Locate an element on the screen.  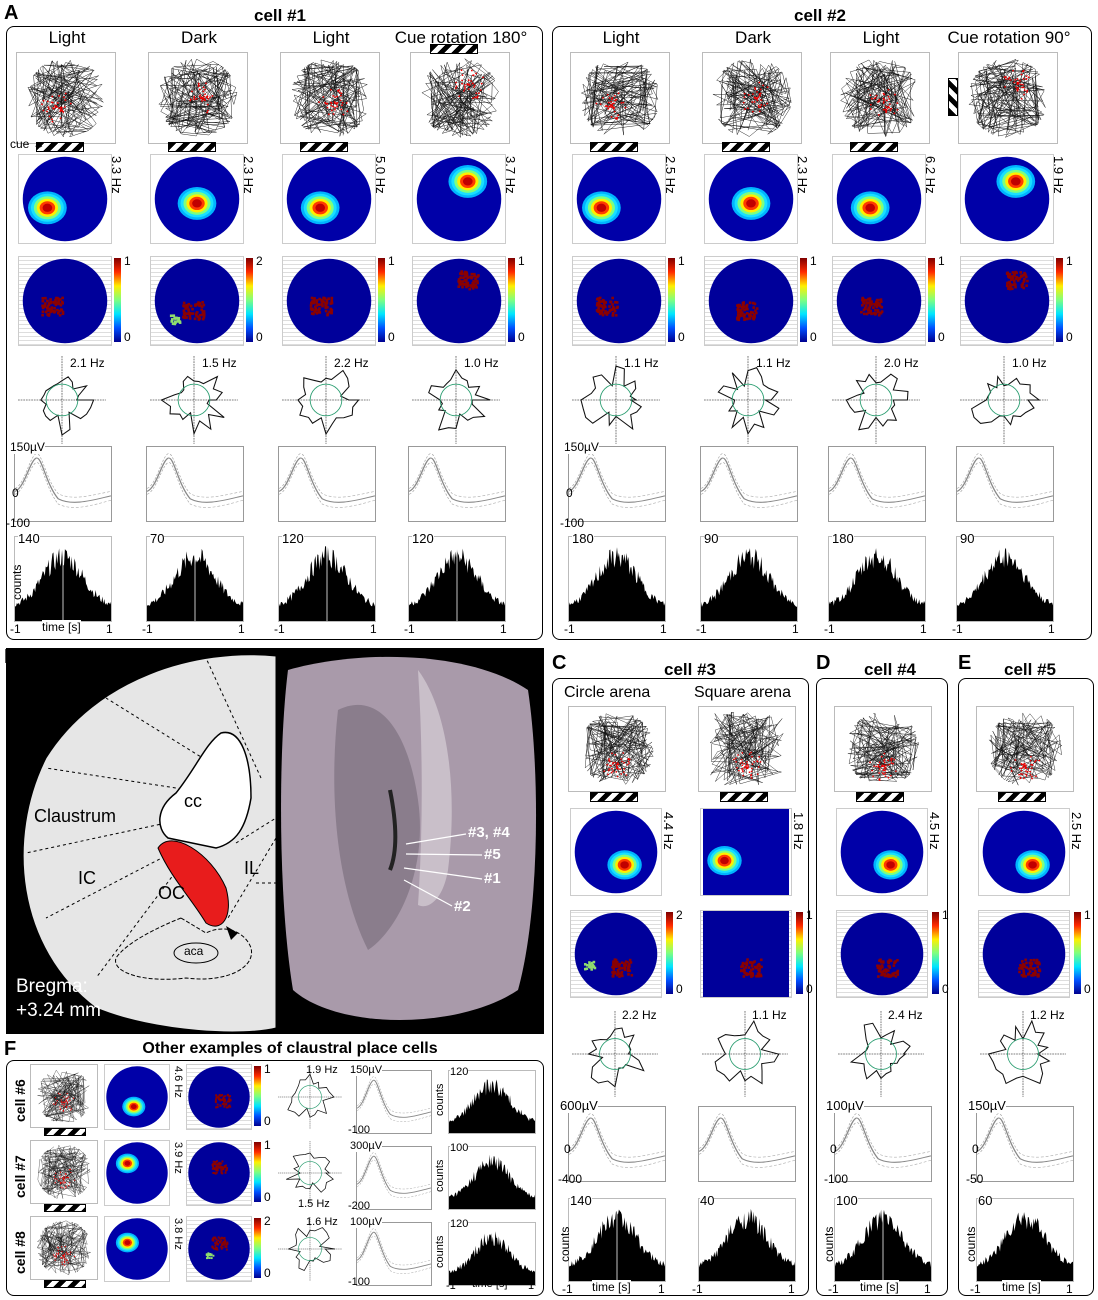
cell3-square-peak-rate: 1.8 Hz is located at coordinates (798, 831).